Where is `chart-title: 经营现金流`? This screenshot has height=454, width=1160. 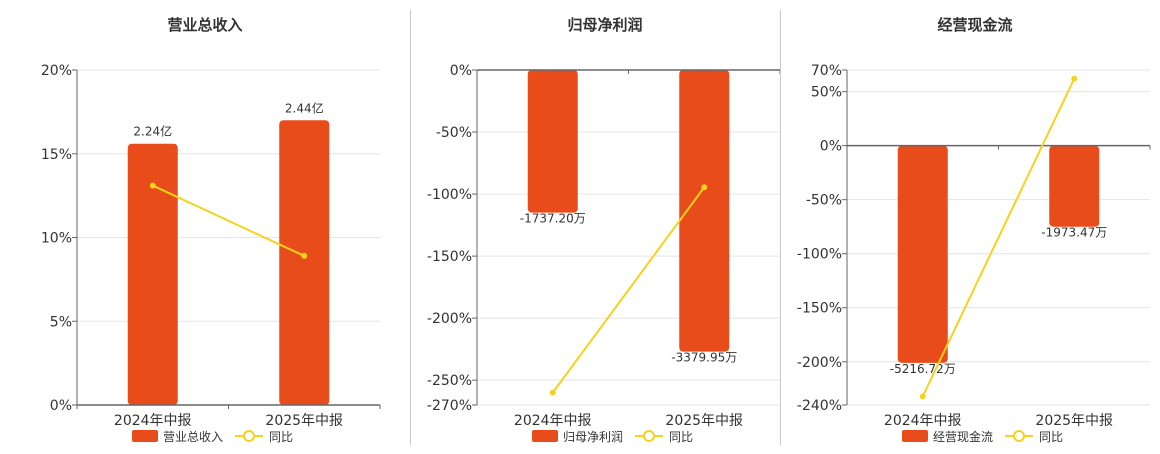 chart-title: 经营现金流 is located at coordinates (975, 25).